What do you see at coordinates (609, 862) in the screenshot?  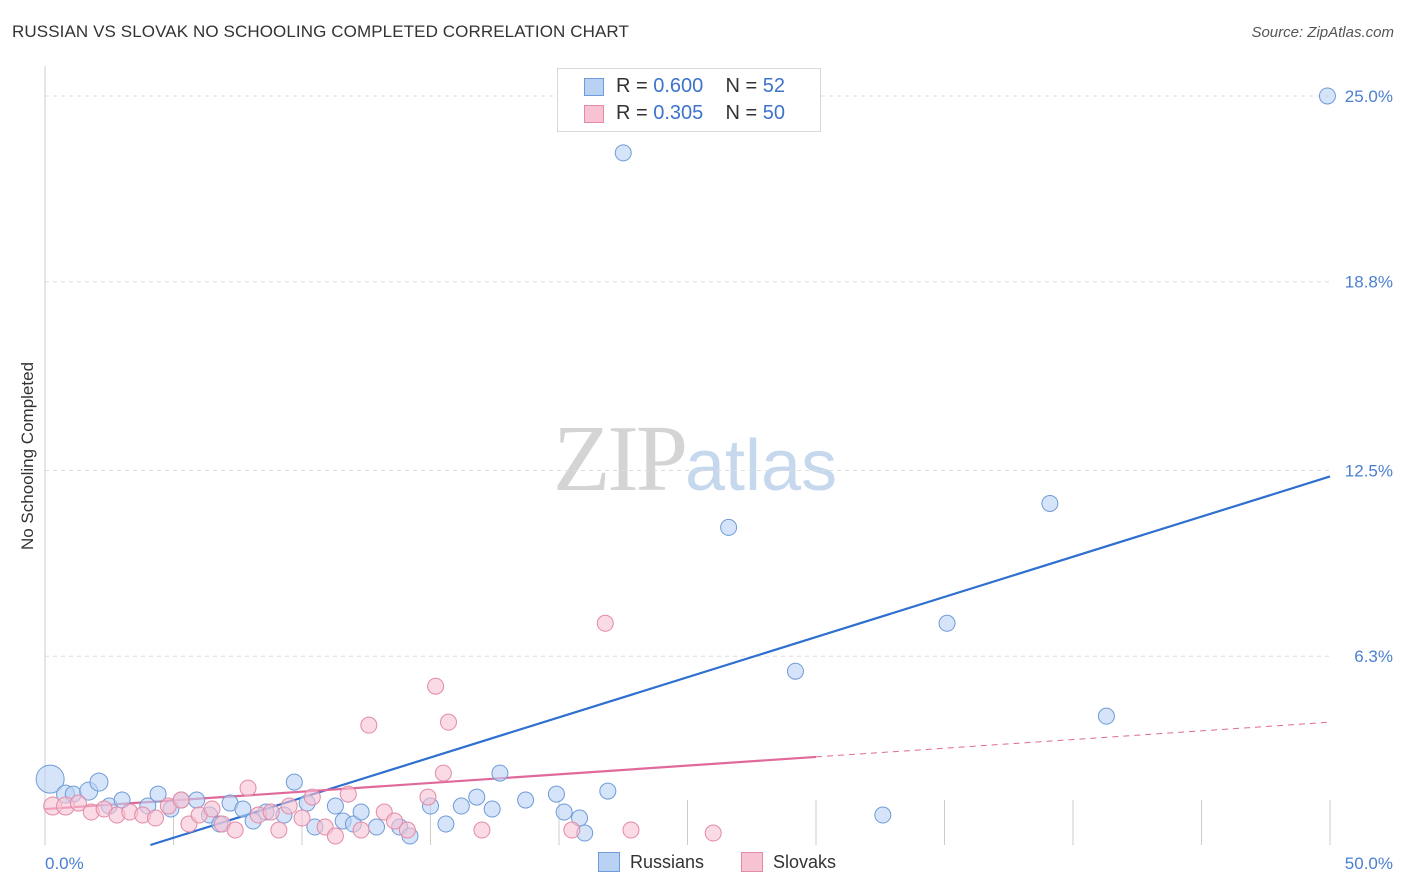 I see `bottom-legend-swatch-russians` at bounding box center [609, 862].